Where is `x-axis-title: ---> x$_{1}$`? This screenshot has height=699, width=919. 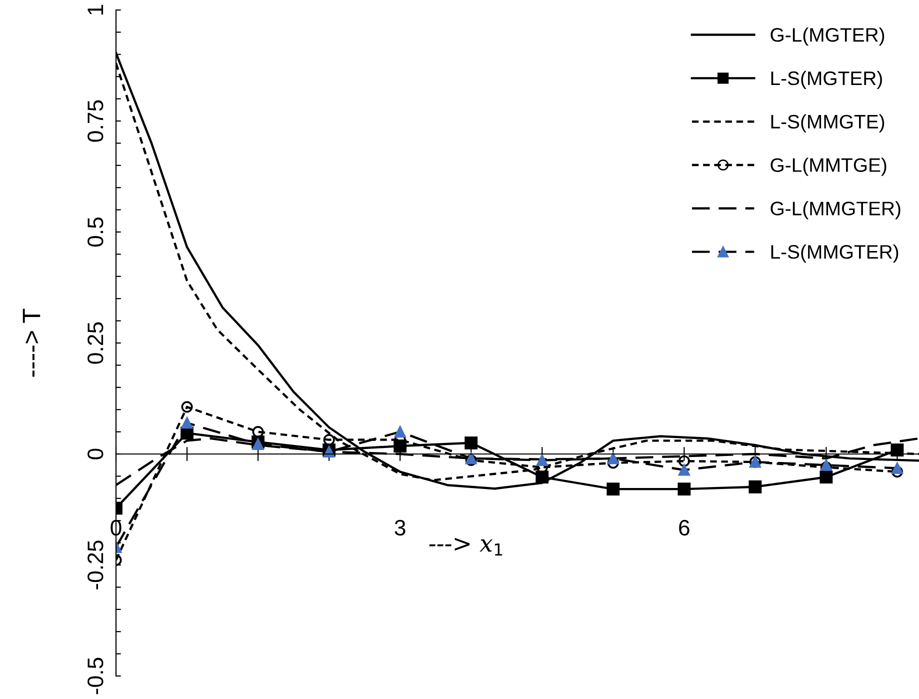 x-axis-title: ---> x$_{1}$ is located at coordinates (465, 547).